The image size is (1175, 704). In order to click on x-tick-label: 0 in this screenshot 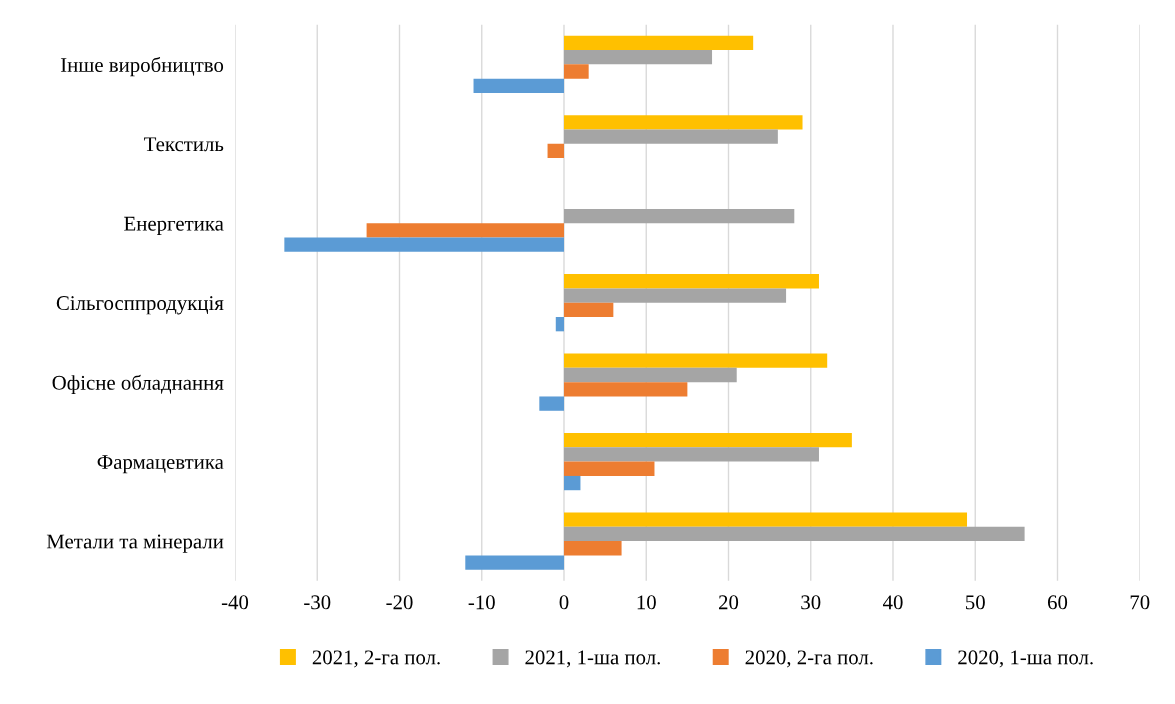, I will do `click(564, 602)`.